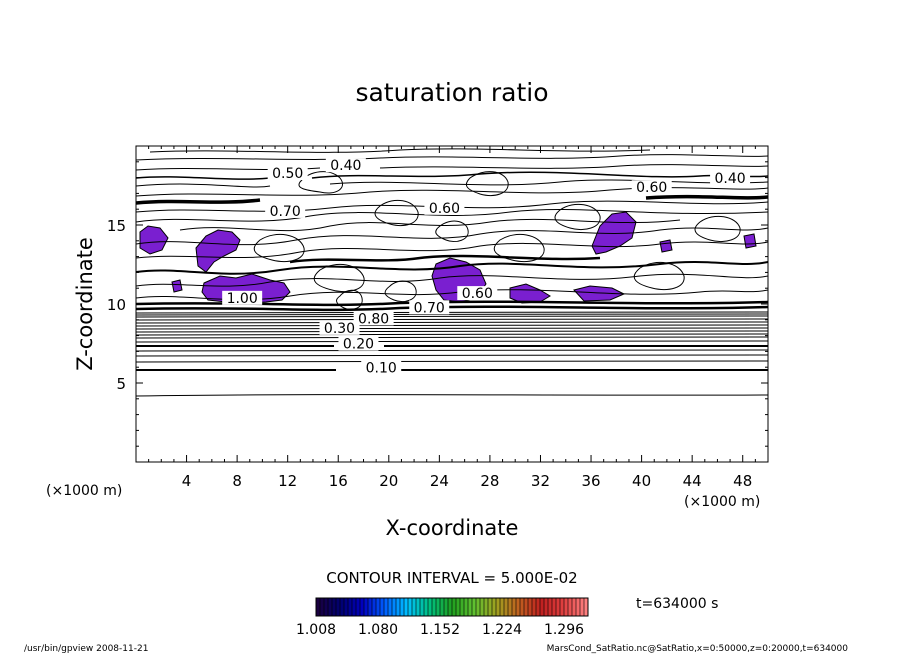 This screenshot has width=904, height=654. What do you see at coordinates (692, 481) in the screenshot?
I see `x-tick-label: 44` at bounding box center [692, 481].